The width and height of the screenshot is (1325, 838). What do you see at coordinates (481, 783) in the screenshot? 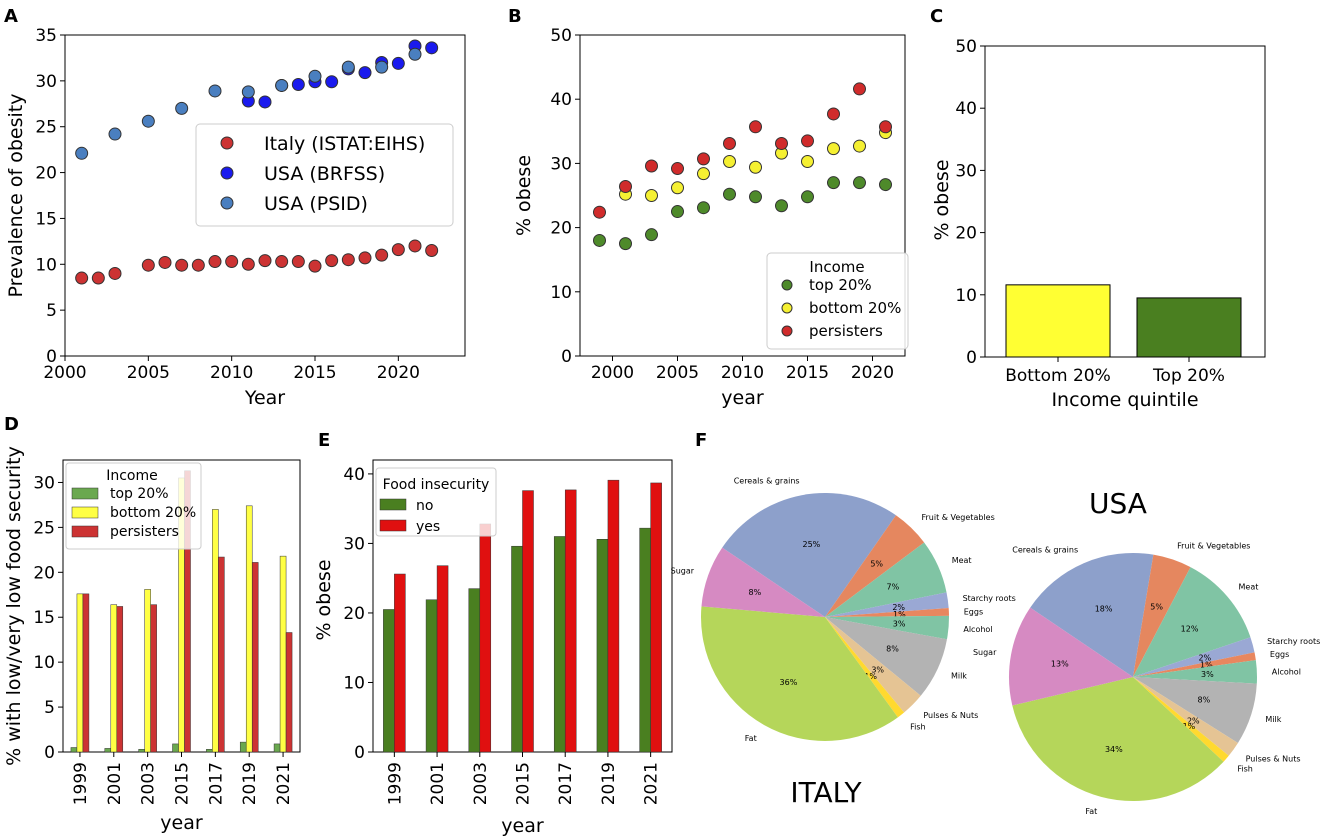
I see `x-tick-label: 2003` at bounding box center [481, 783].